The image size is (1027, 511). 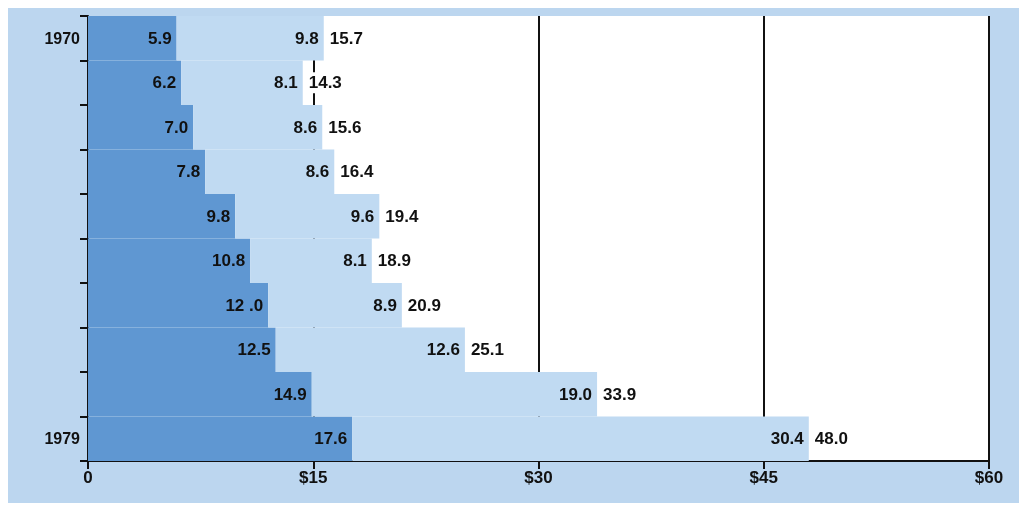 What do you see at coordinates (229, 261) in the screenshot?
I see `data-label: 10.8` at bounding box center [229, 261].